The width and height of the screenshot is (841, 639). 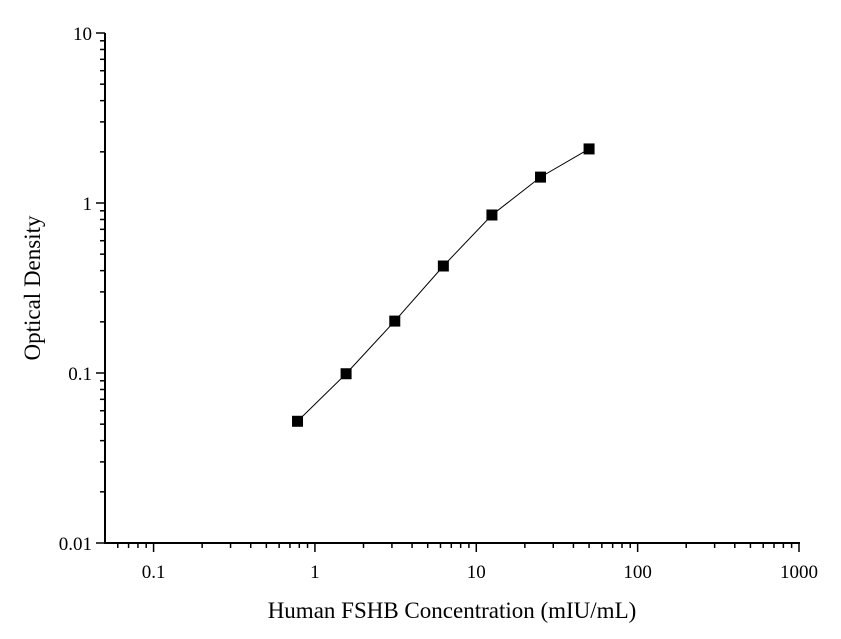 What do you see at coordinates (75, 544) in the screenshot?
I see `y-tick-label: 0.01` at bounding box center [75, 544].